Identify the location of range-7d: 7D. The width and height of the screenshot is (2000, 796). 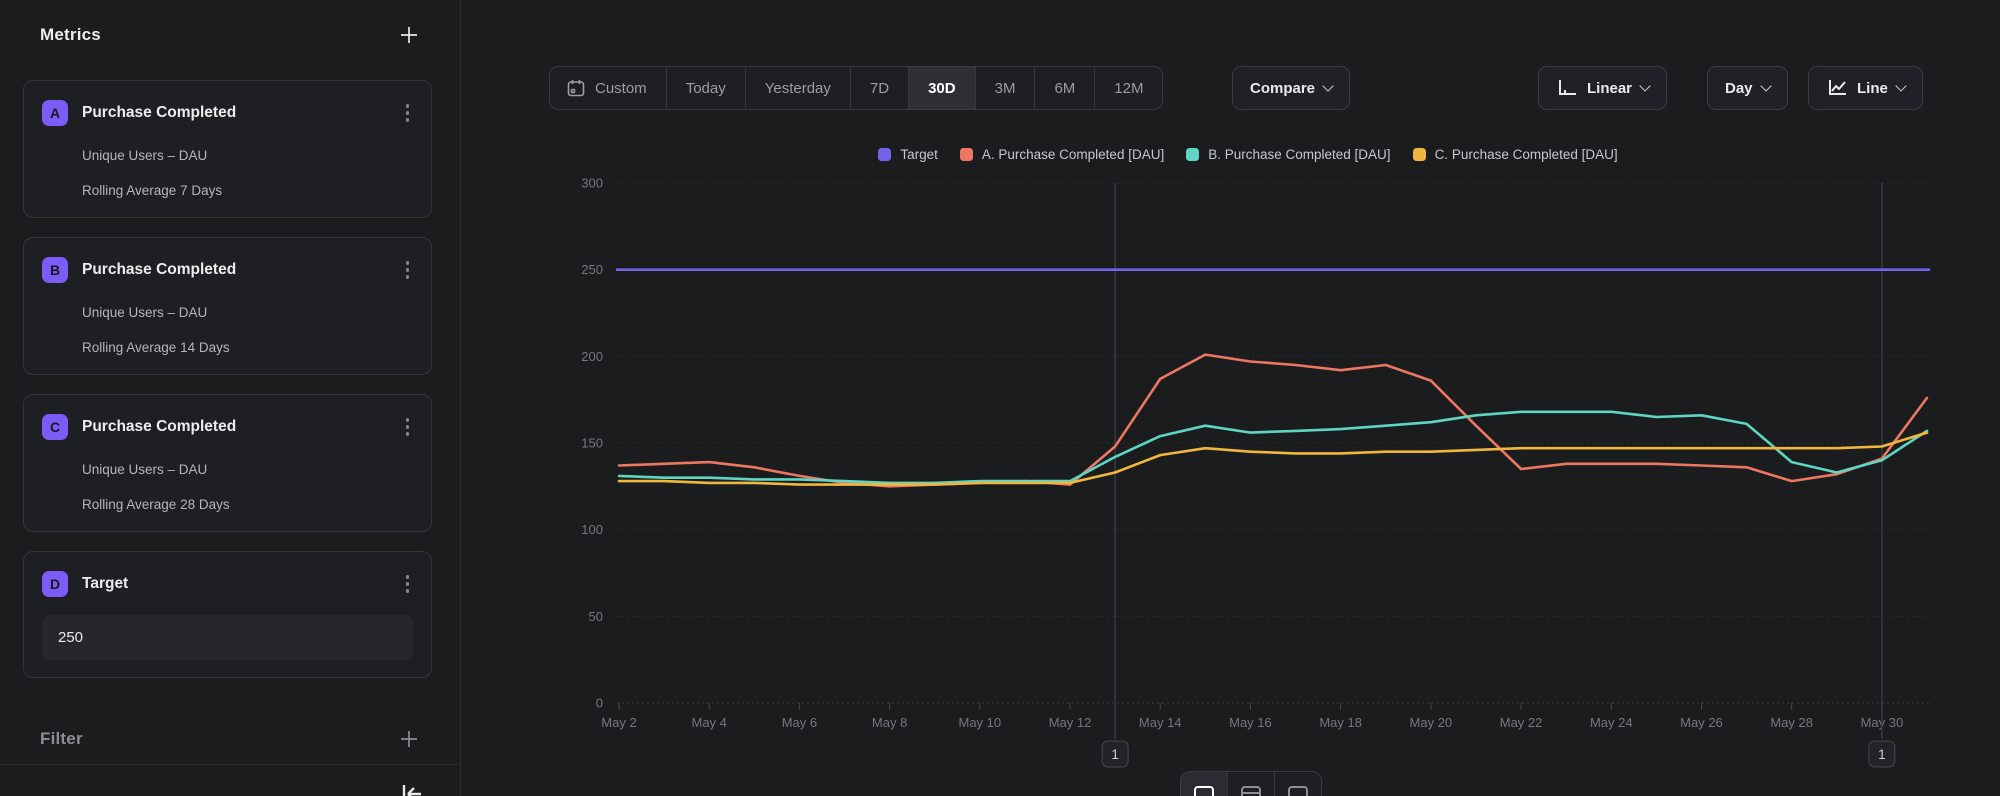
(878, 88).